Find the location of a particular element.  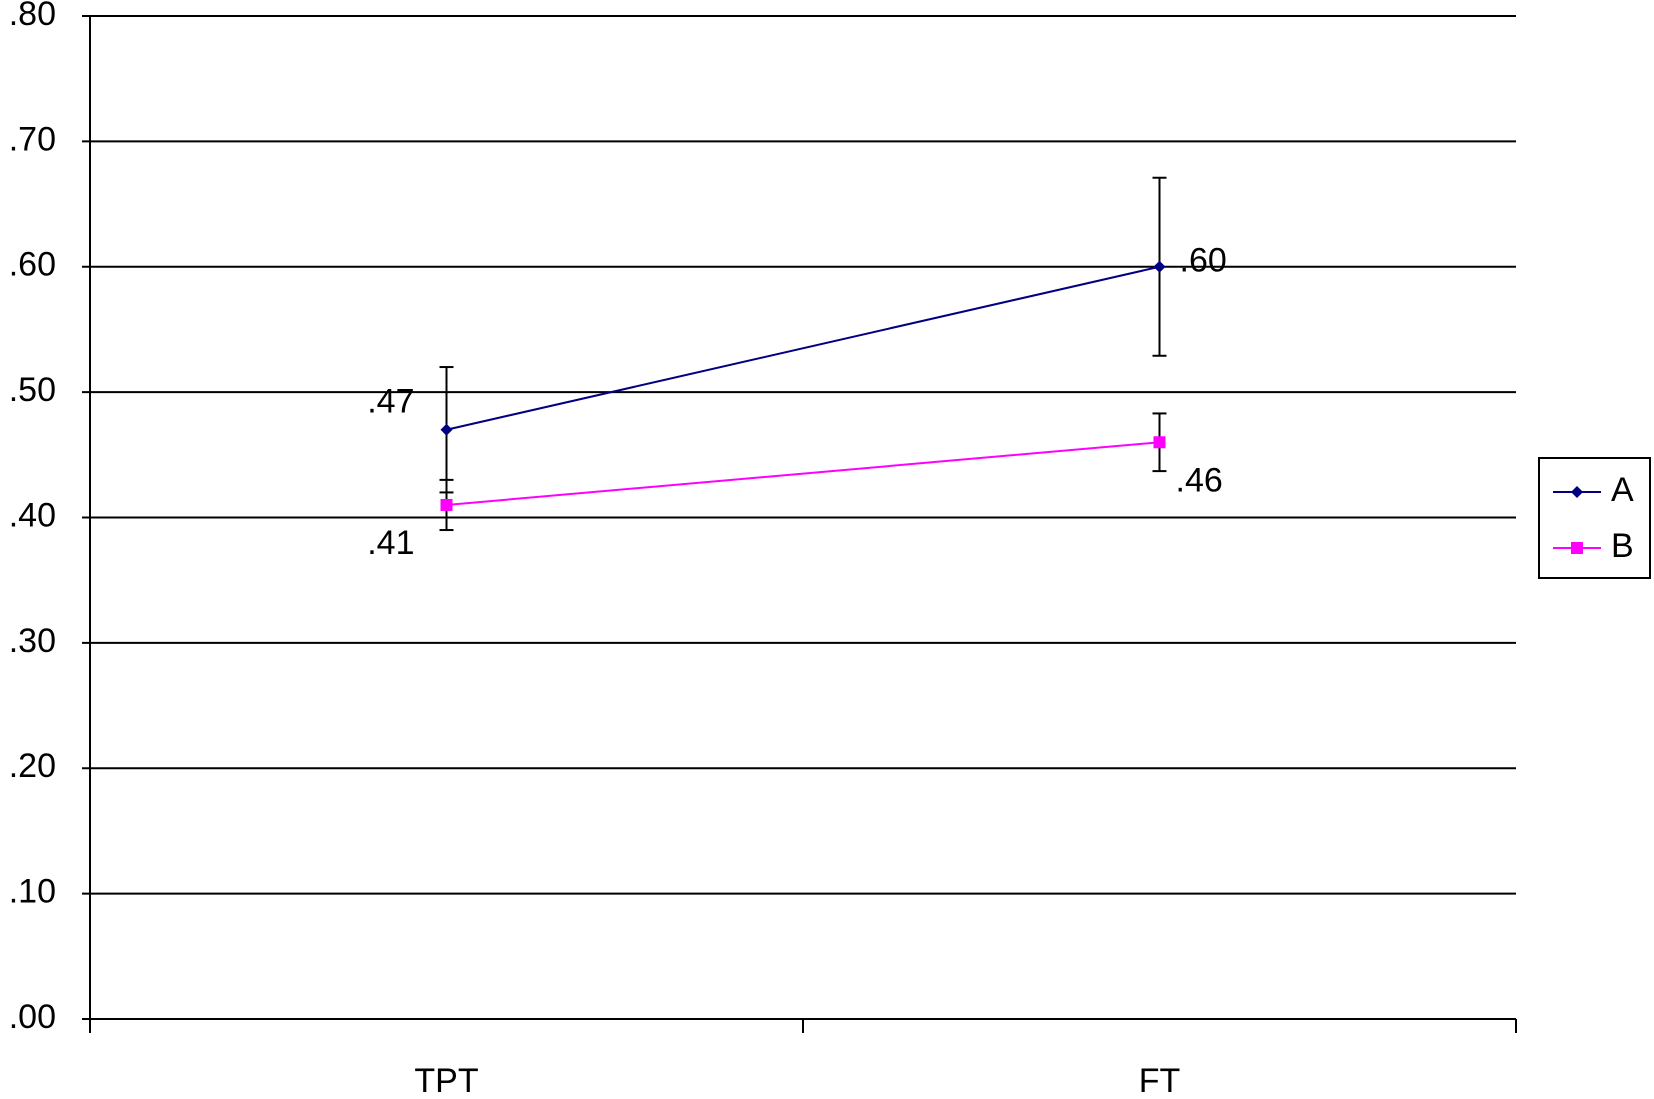

y-tick-label: .10 is located at coordinates (32, 892).